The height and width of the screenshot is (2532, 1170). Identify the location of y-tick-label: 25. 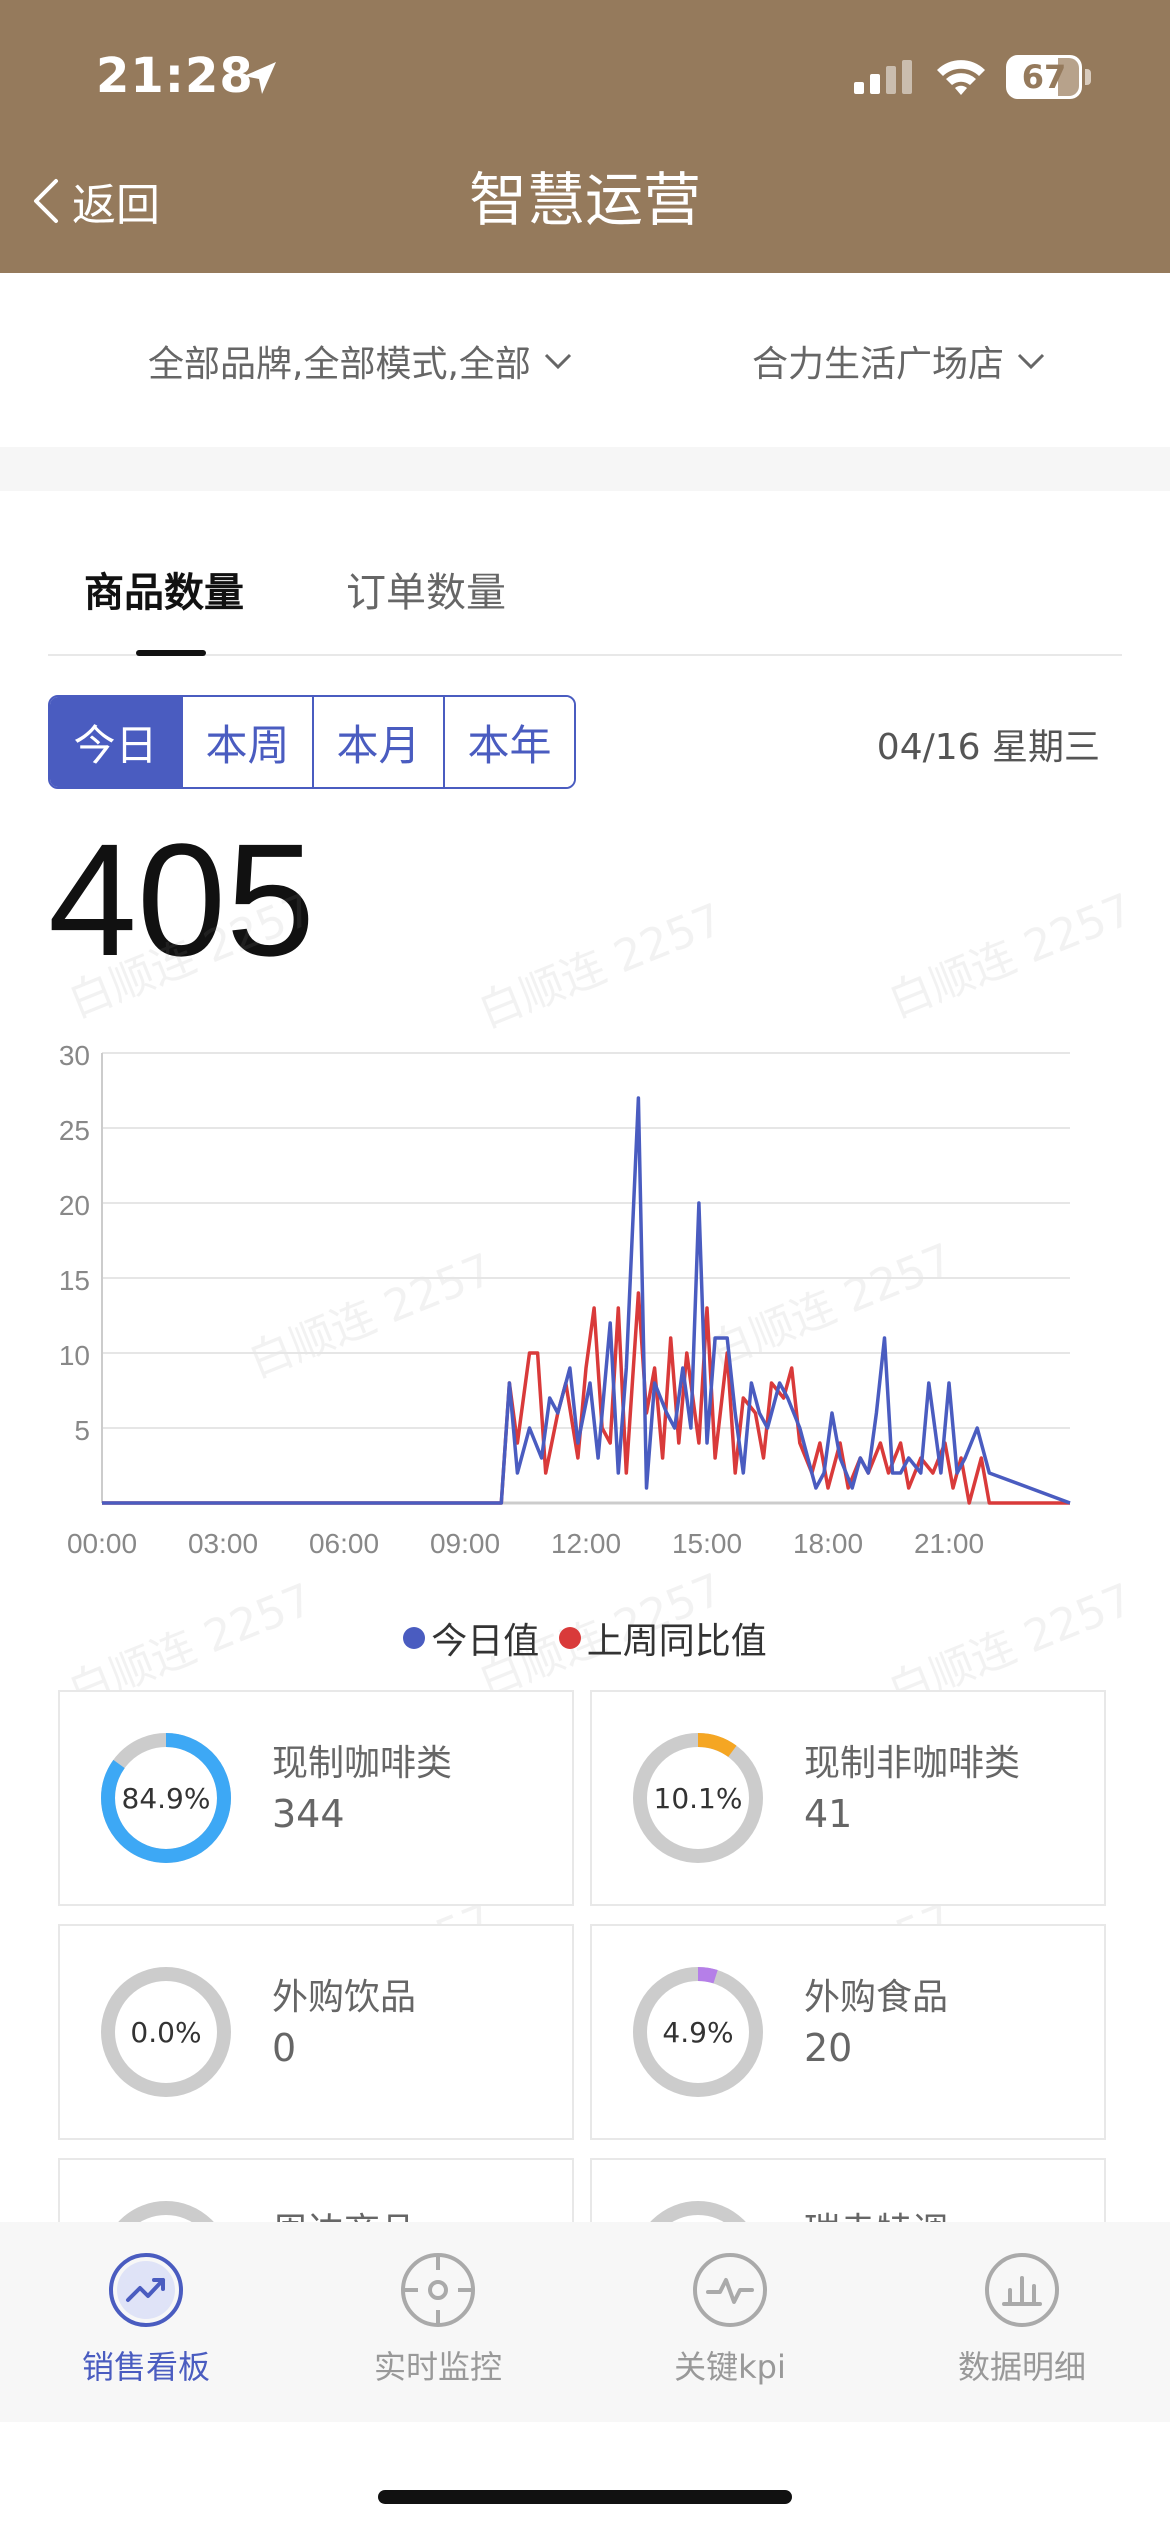
(74, 1130).